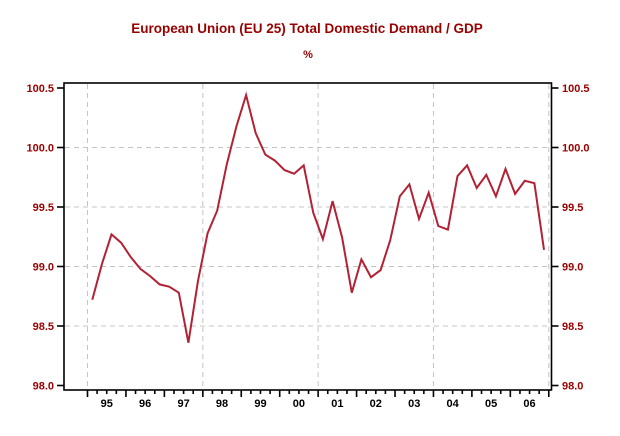 This screenshot has height=436, width=620. What do you see at coordinates (572, 268) in the screenshot?
I see `y-axis-label-right: 99.0` at bounding box center [572, 268].